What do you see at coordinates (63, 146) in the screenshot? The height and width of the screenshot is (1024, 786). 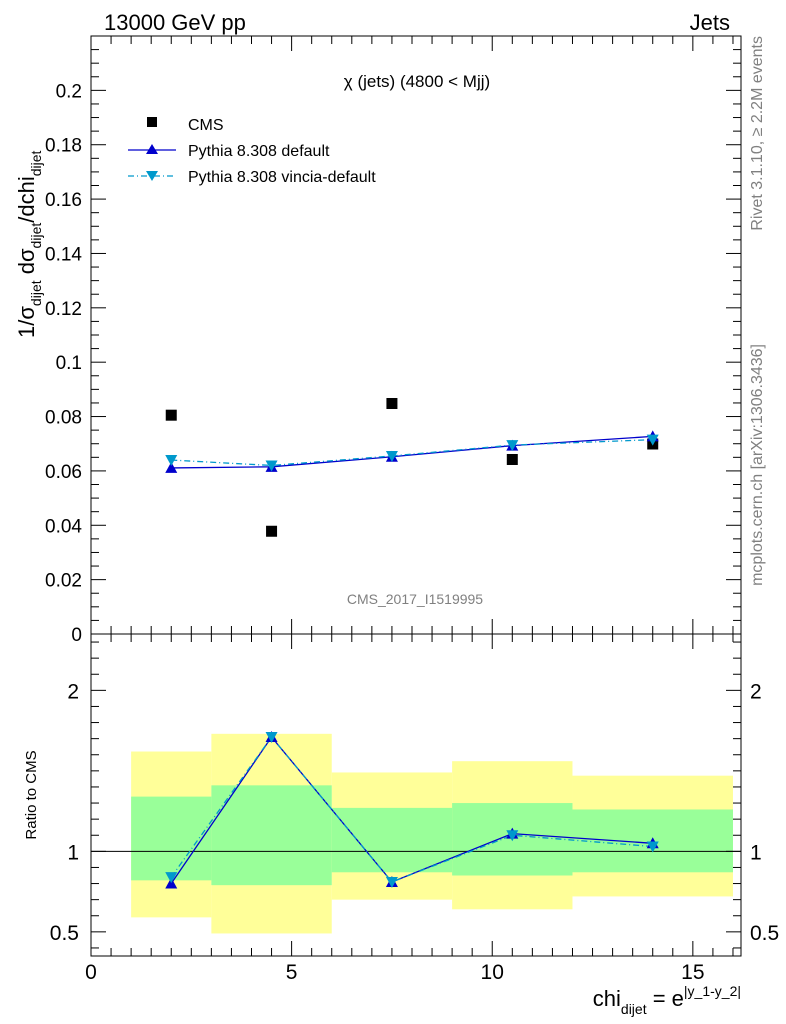 I see `main-y-tick-label: 0.18` at bounding box center [63, 146].